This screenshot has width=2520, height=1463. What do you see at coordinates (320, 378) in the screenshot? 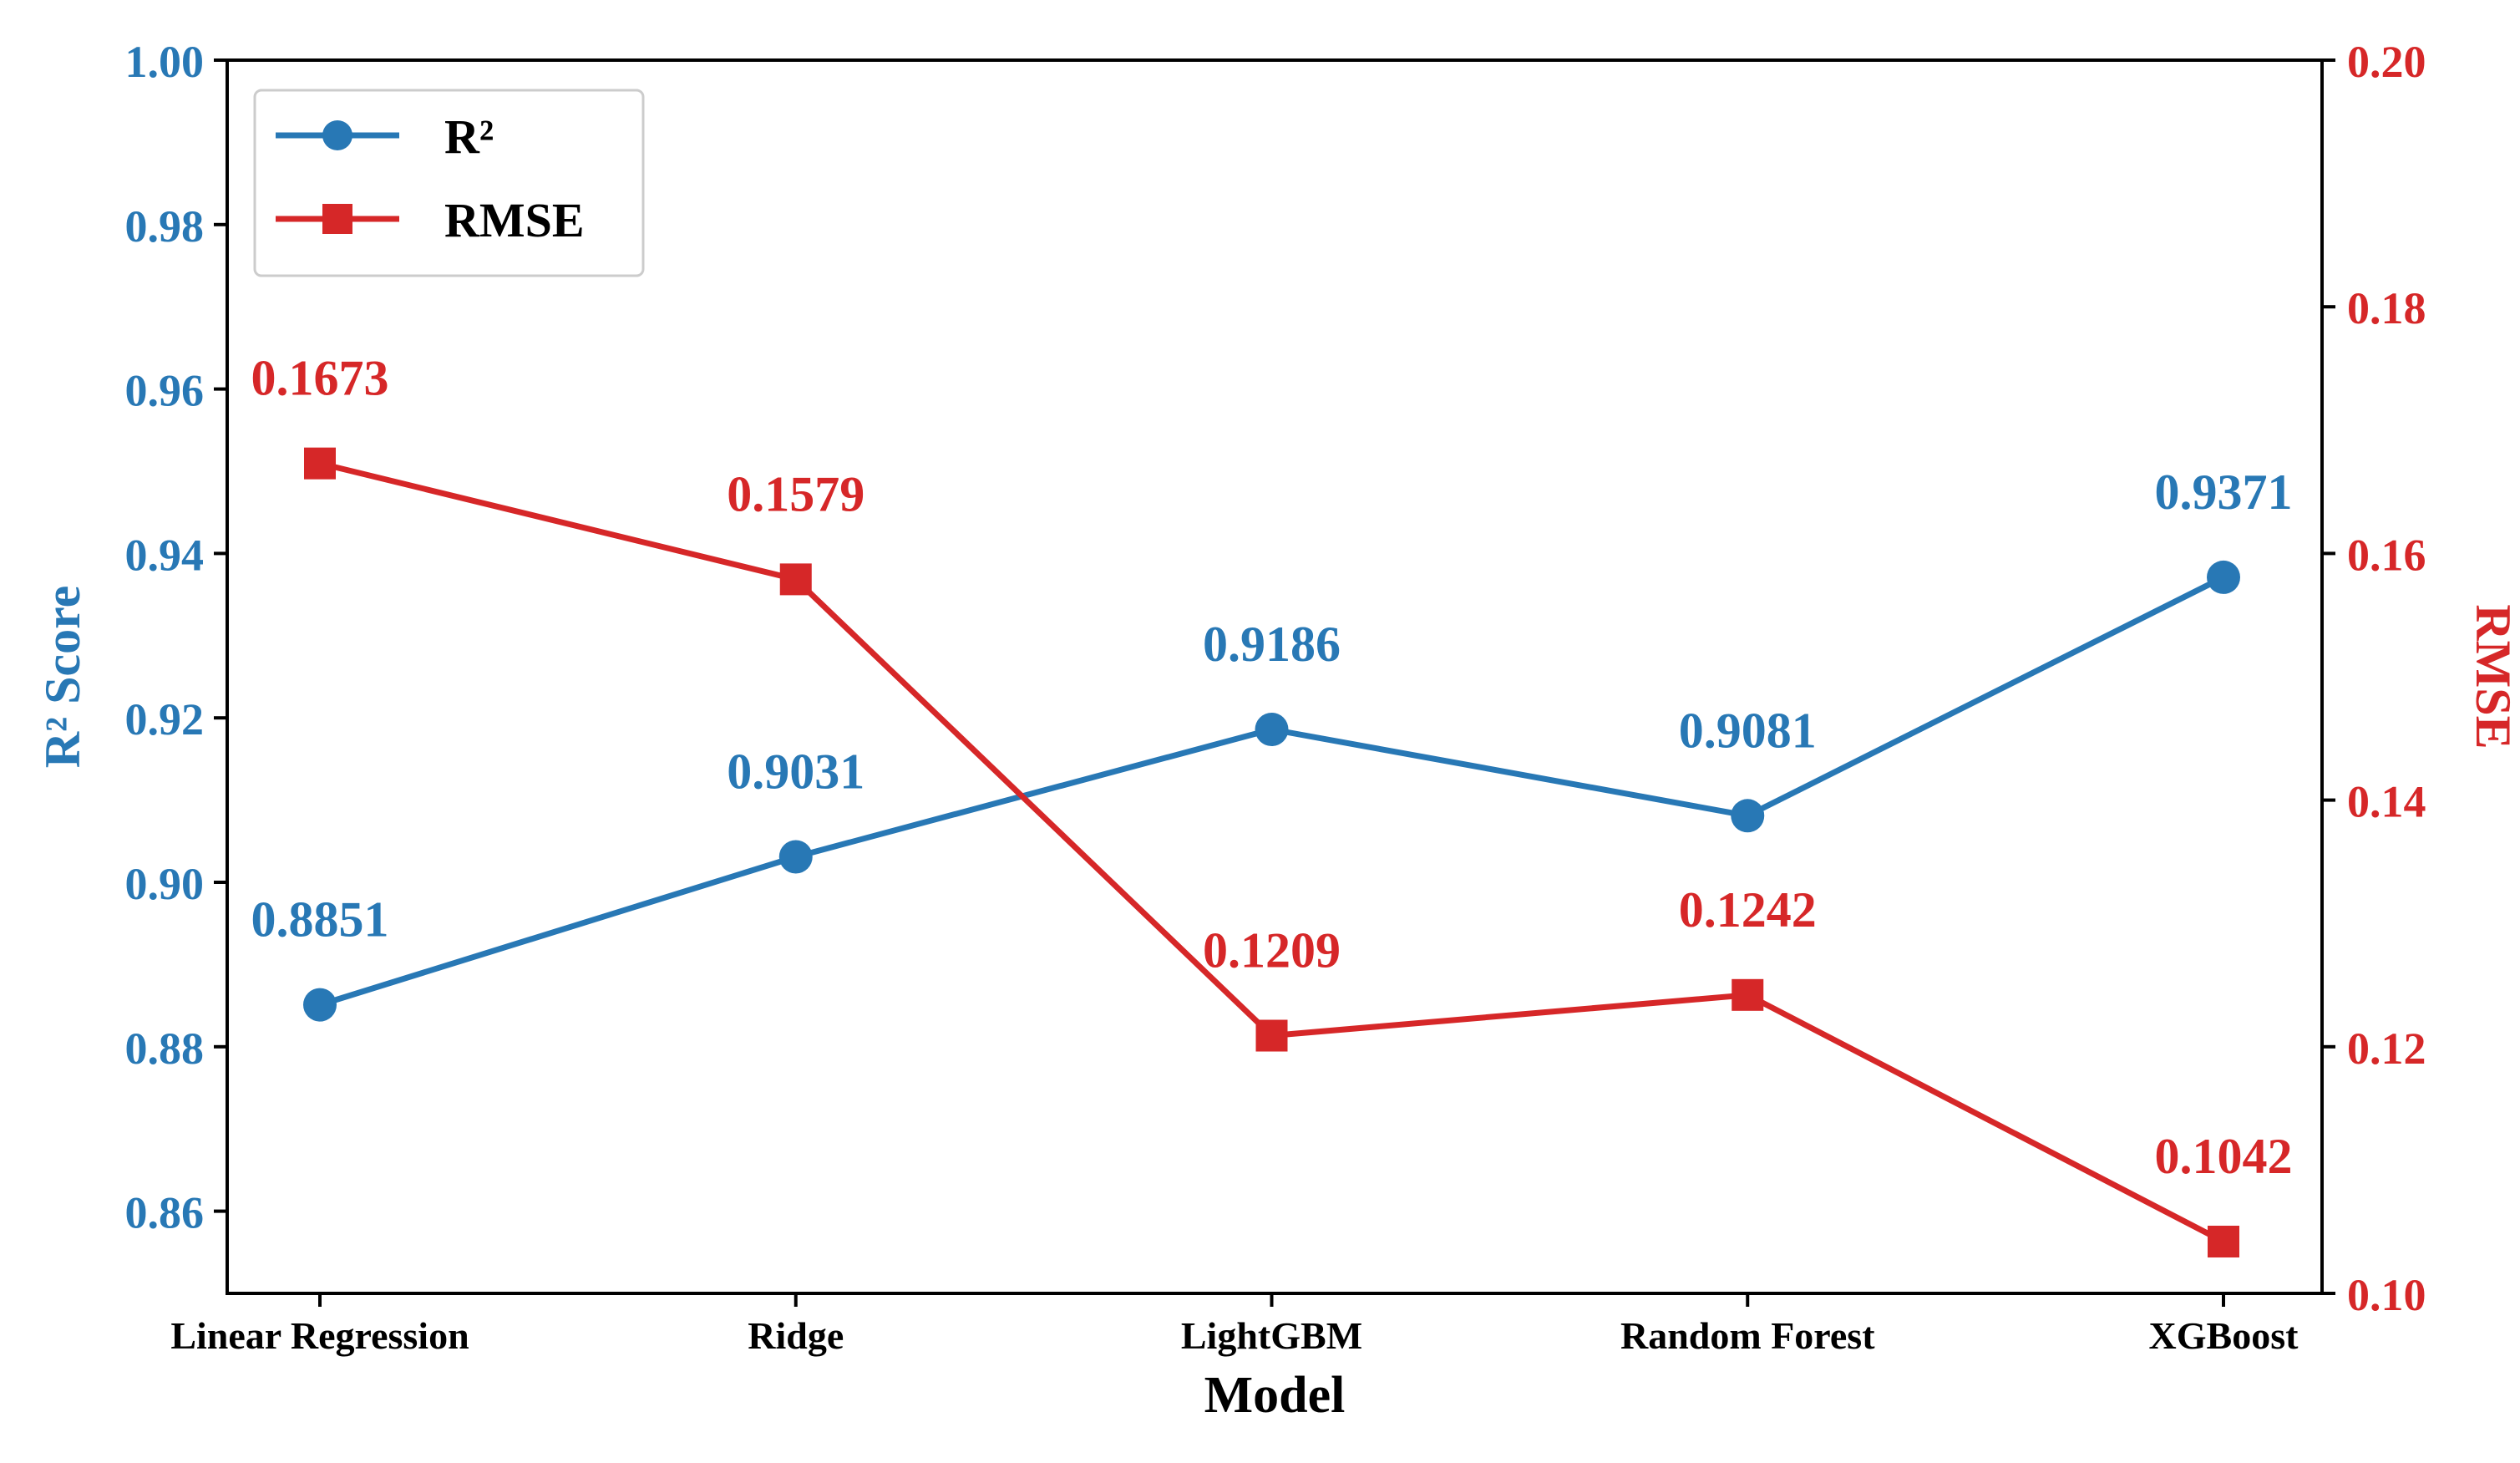
I see `rmse-data-label: 0.1673` at bounding box center [320, 378].